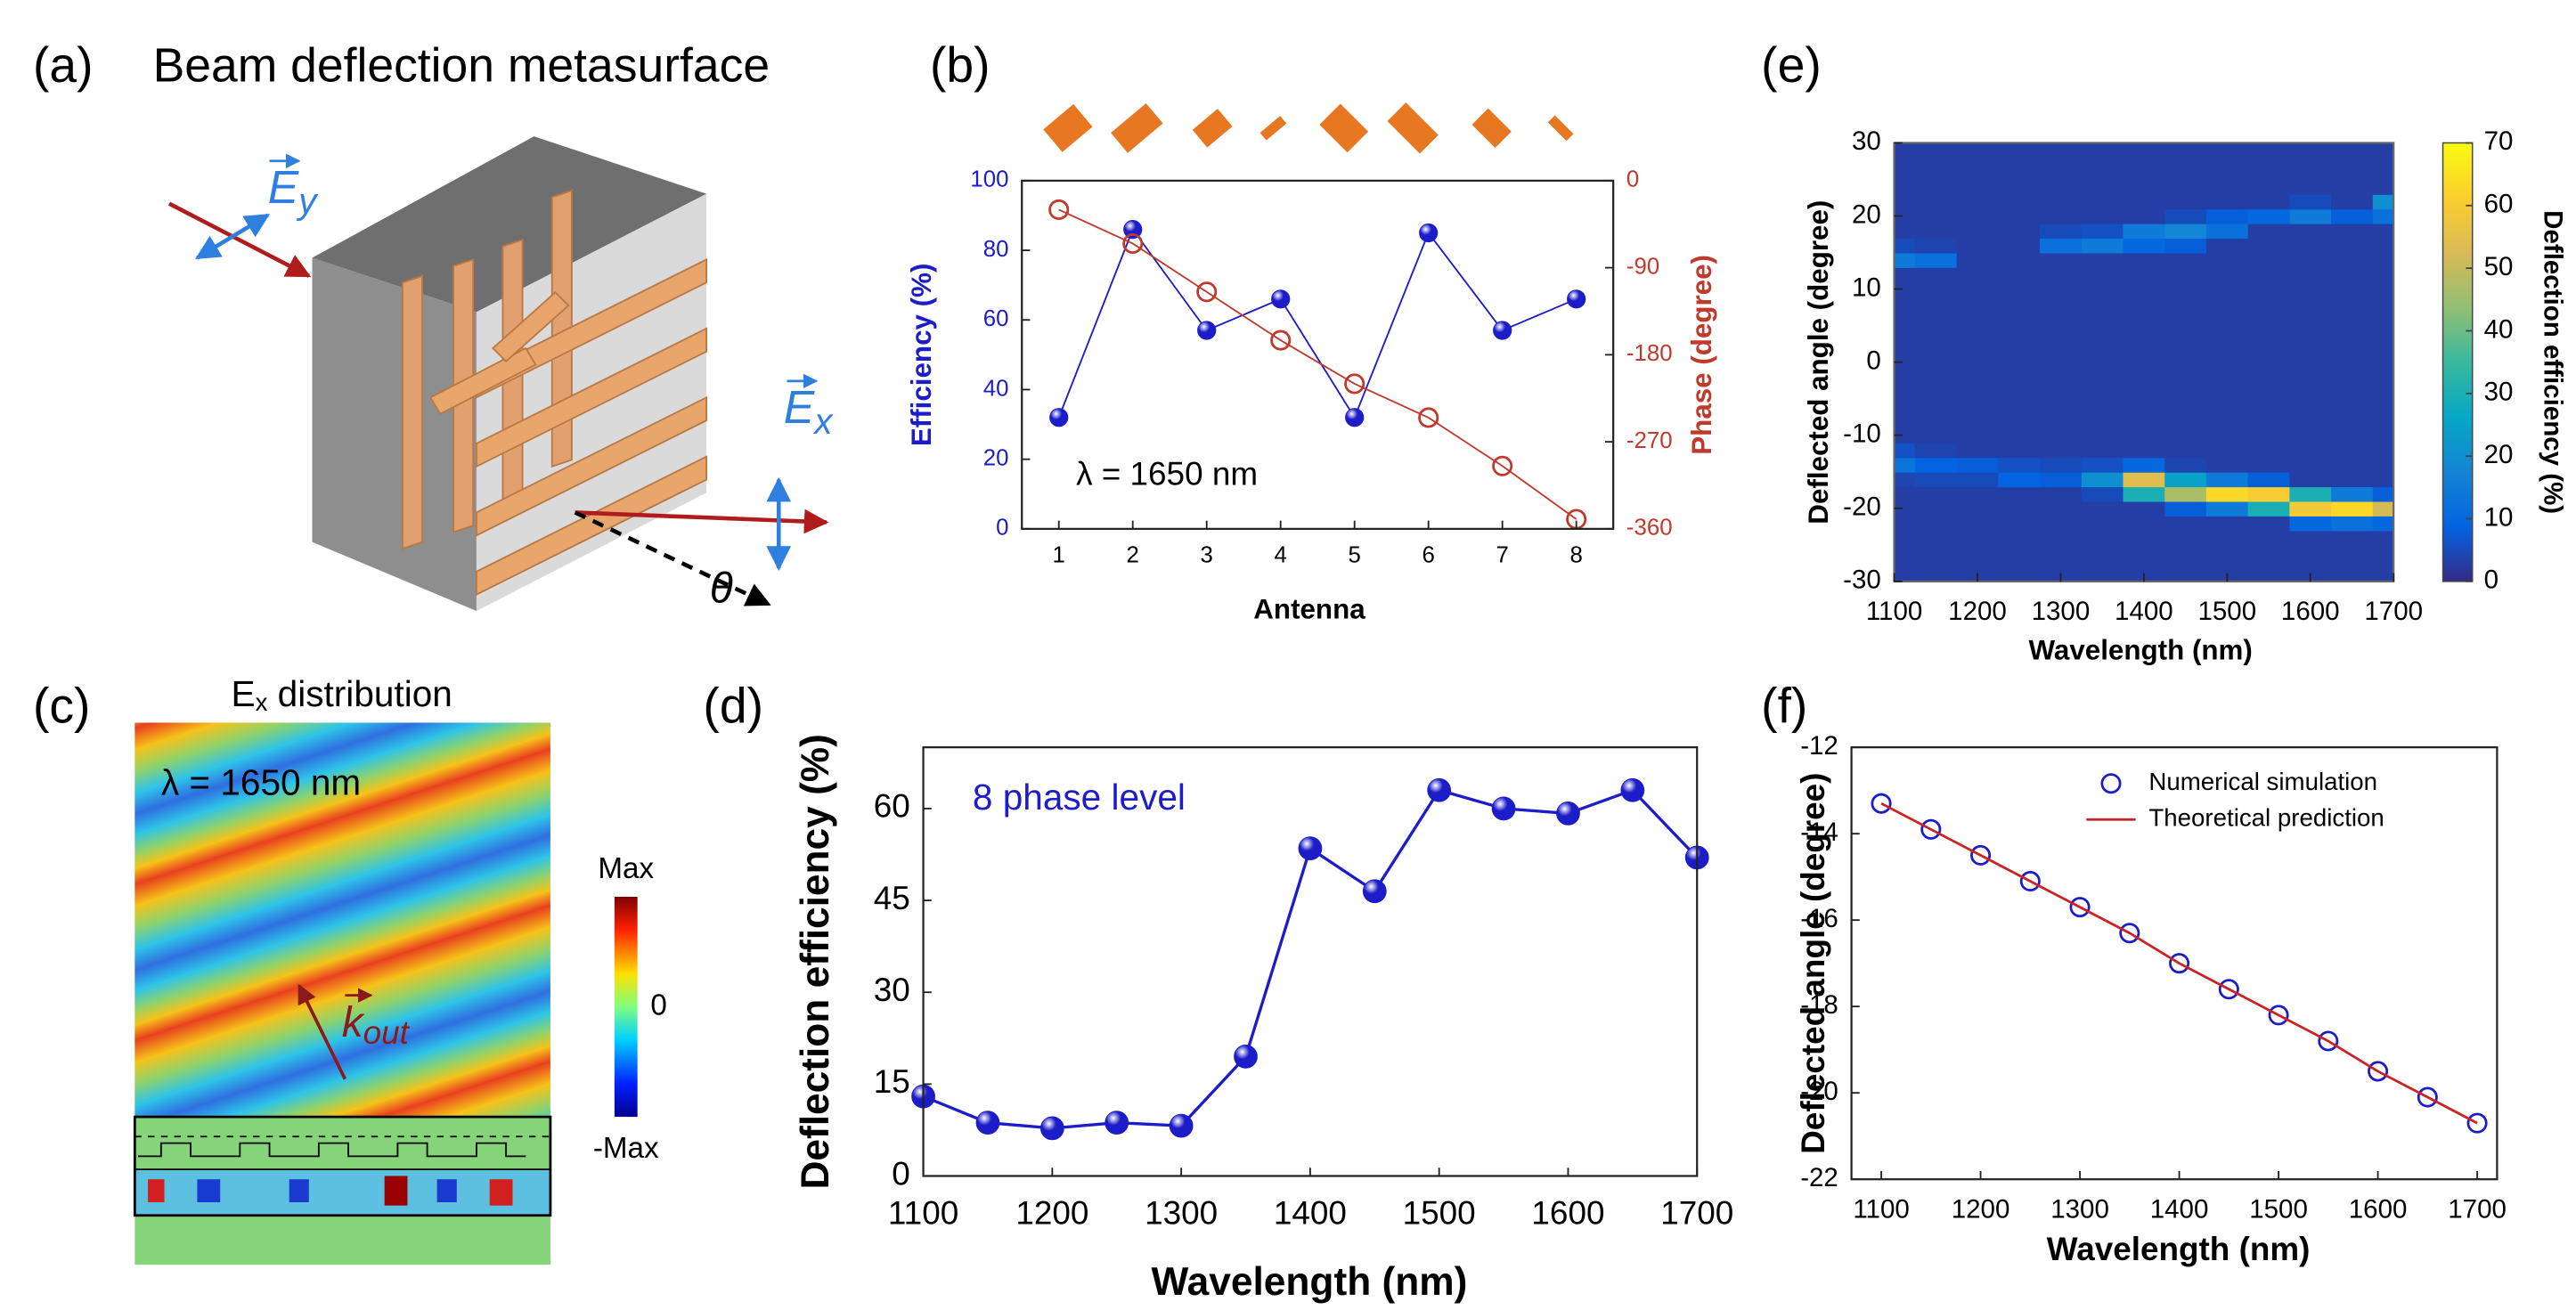 The image size is (2576, 1310). What do you see at coordinates (1281, 555) in the screenshot?
I see `x-tick-label: 4` at bounding box center [1281, 555].